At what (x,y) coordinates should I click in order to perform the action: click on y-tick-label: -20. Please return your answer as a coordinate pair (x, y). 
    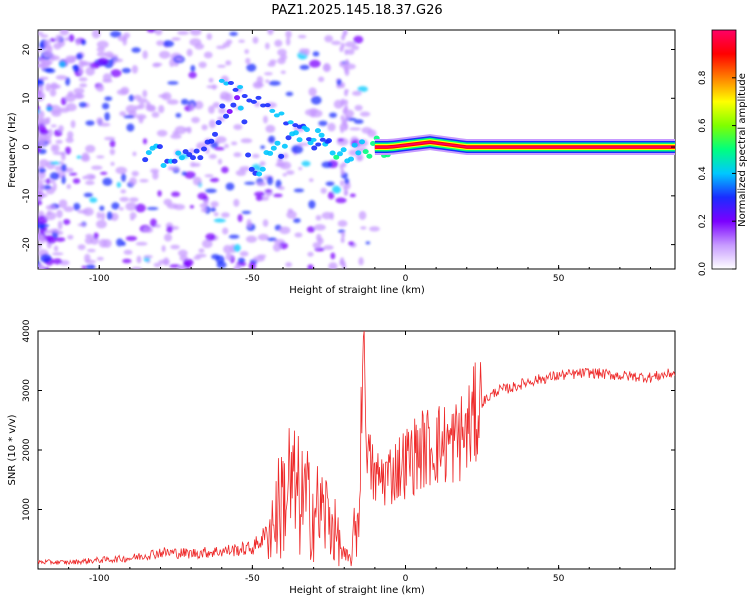
    Looking at the image, I should click on (27, 244).